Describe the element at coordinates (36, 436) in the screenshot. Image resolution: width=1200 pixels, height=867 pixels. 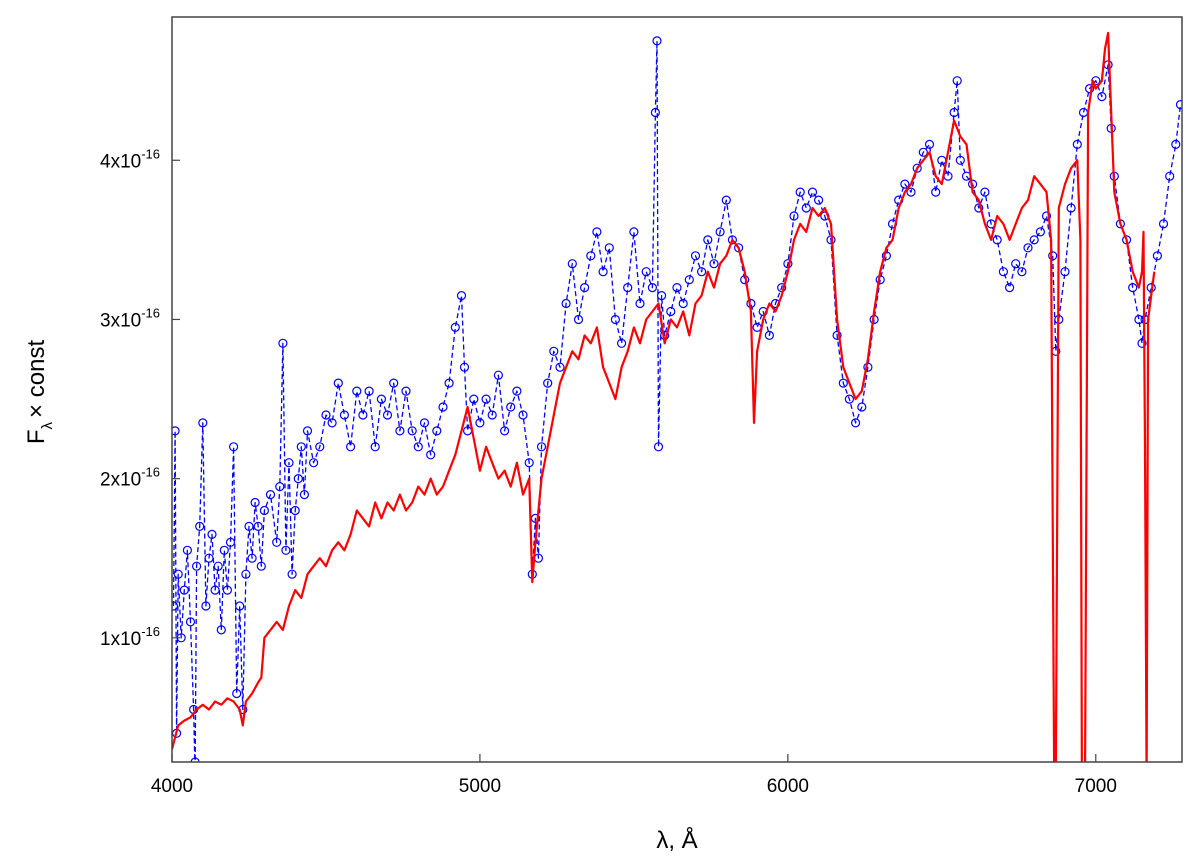
I see `y-axis-title-main: F` at that location.